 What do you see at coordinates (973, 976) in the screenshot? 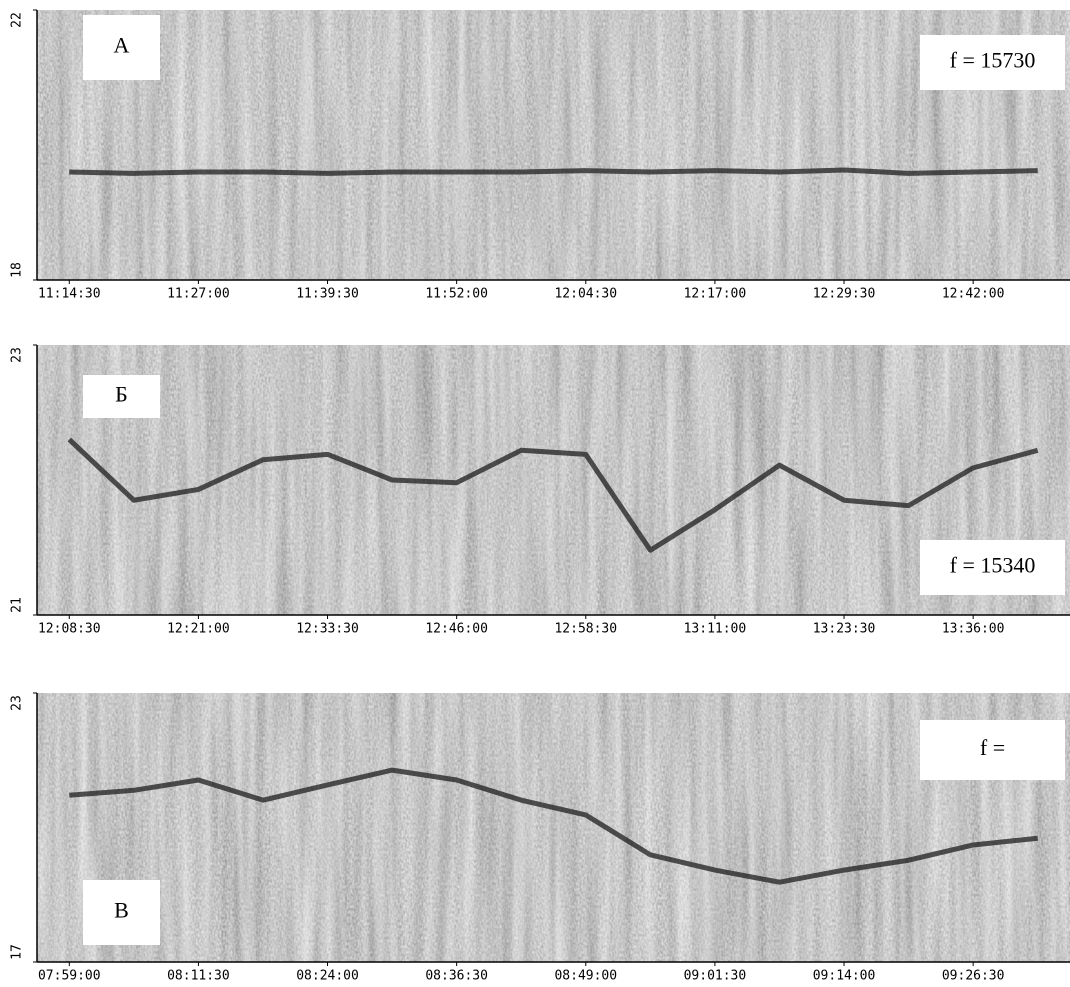
I see `x-tick-label: 09:26:30` at bounding box center [973, 976].